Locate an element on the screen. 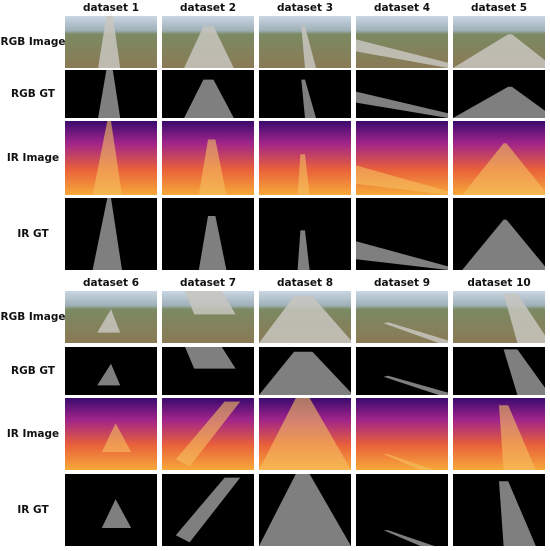 This screenshot has height=551, width=550. column-header: dataset 1 is located at coordinates (111, 8).